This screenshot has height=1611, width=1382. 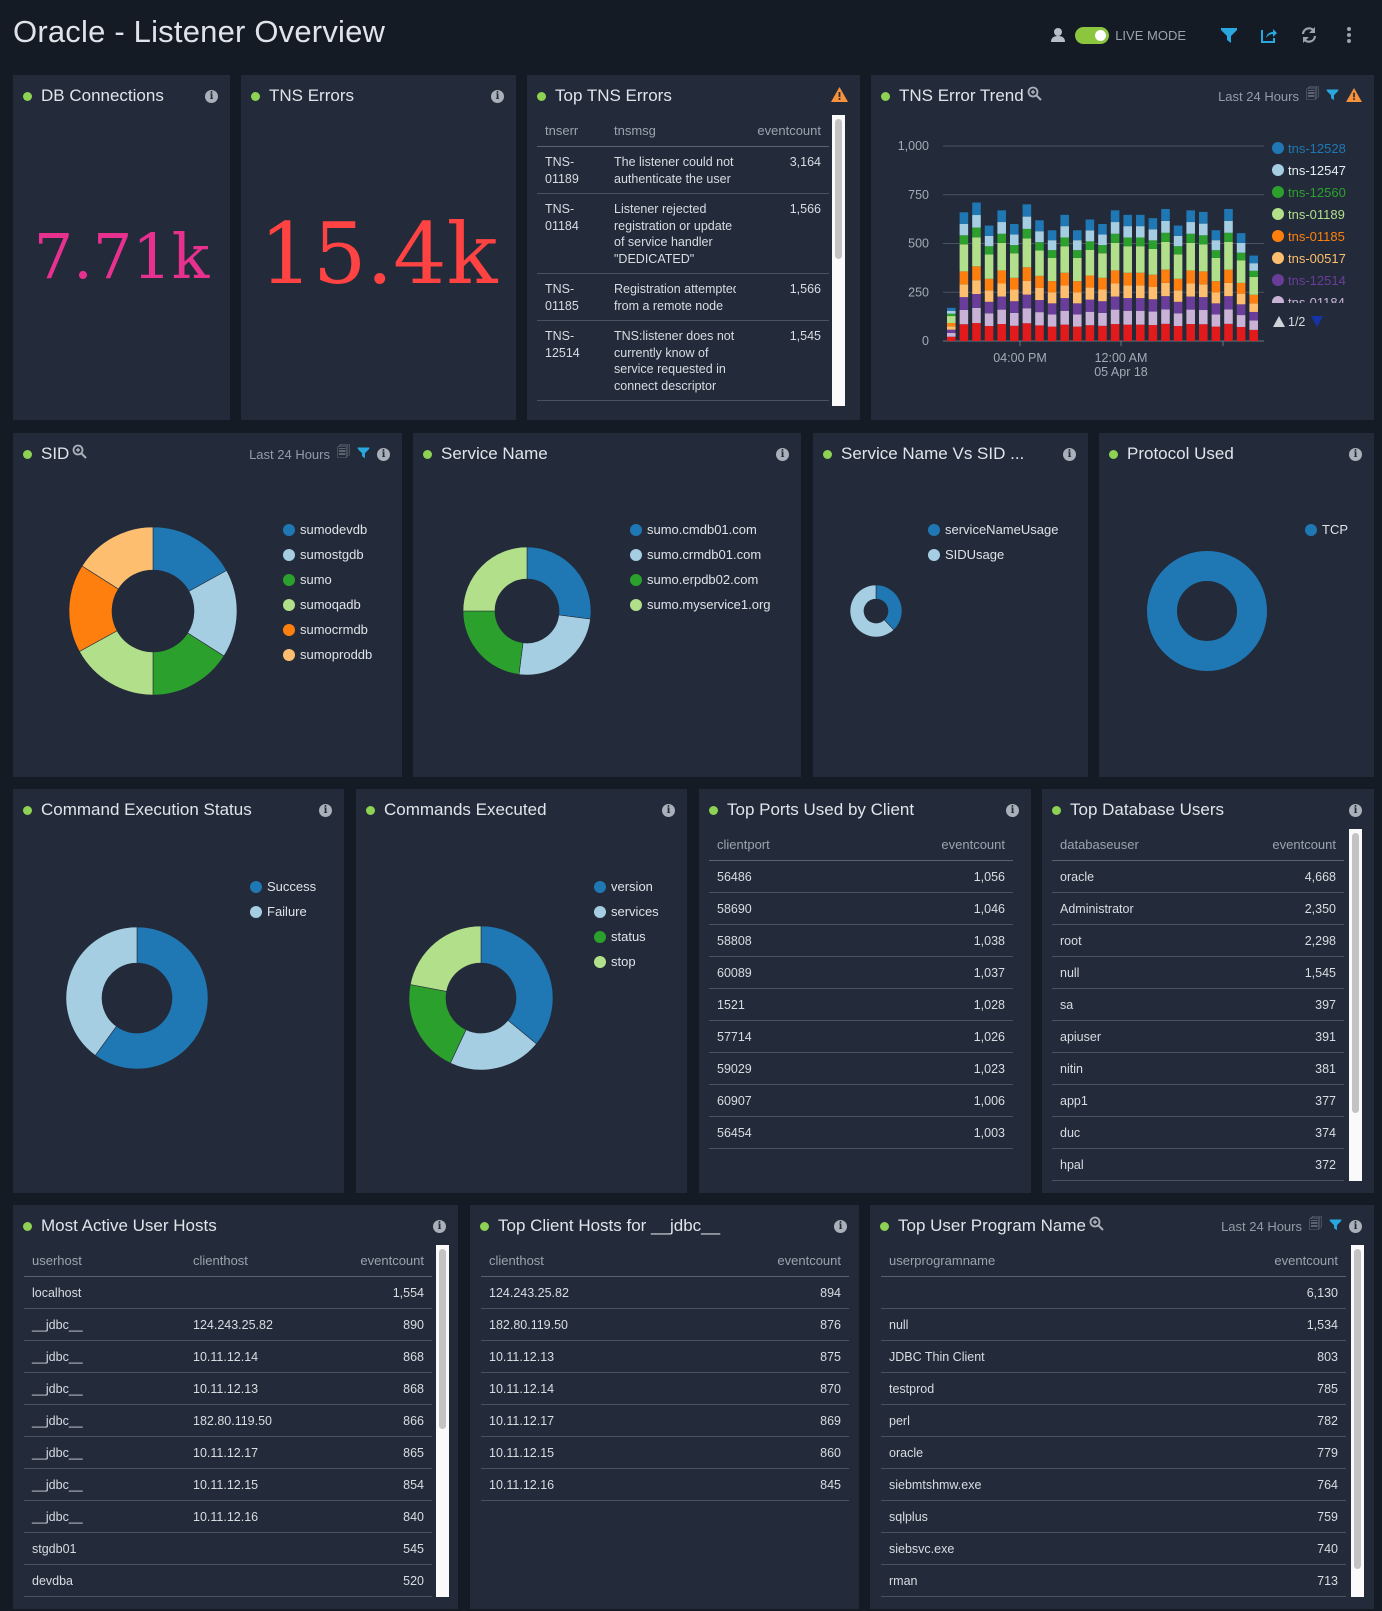 I want to click on donut-slice-TCP, so click(x=1207, y=611).